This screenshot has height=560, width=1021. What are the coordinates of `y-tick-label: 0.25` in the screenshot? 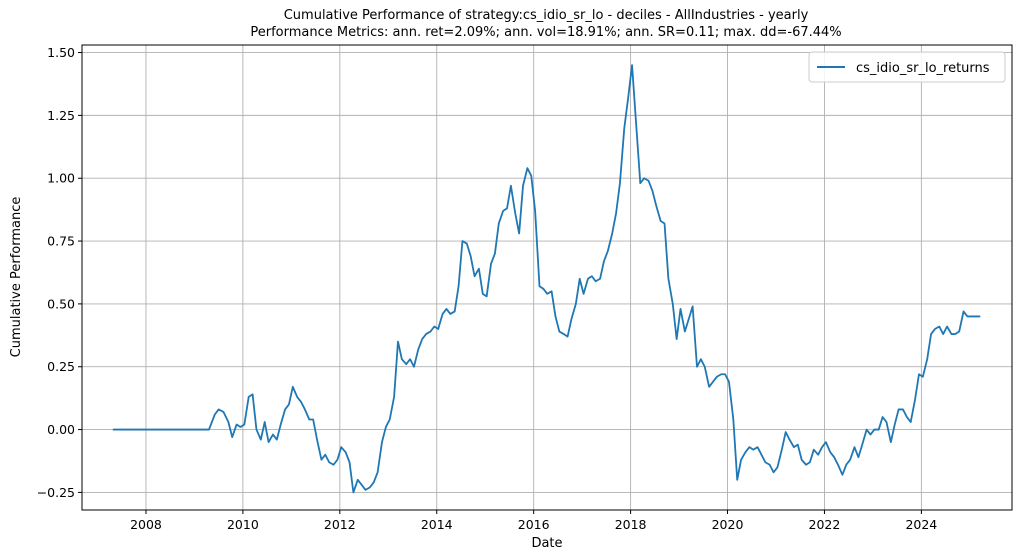 It's located at (61, 366).